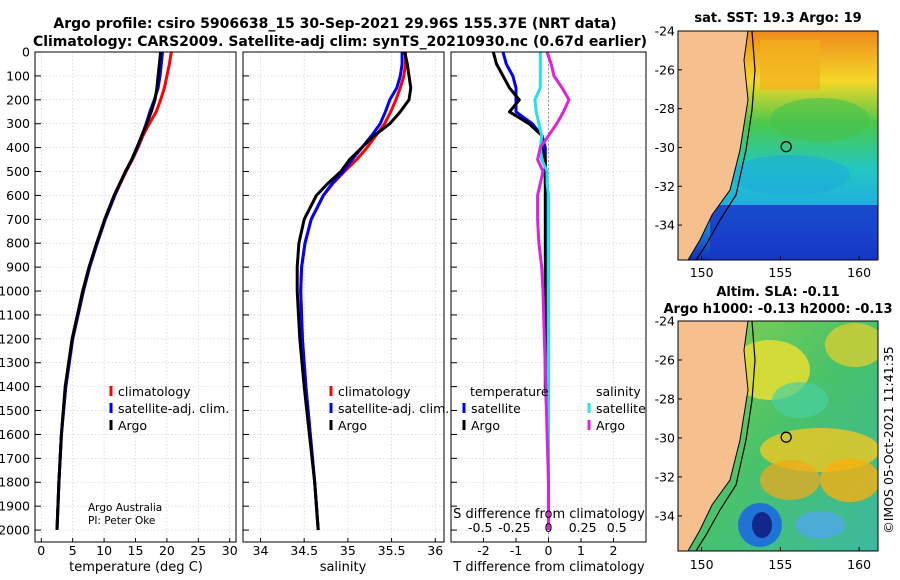 The height and width of the screenshot is (580, 900). I want to click on temperature-ticks: 0 5 10 15 20 25 30, so click(137, 548).